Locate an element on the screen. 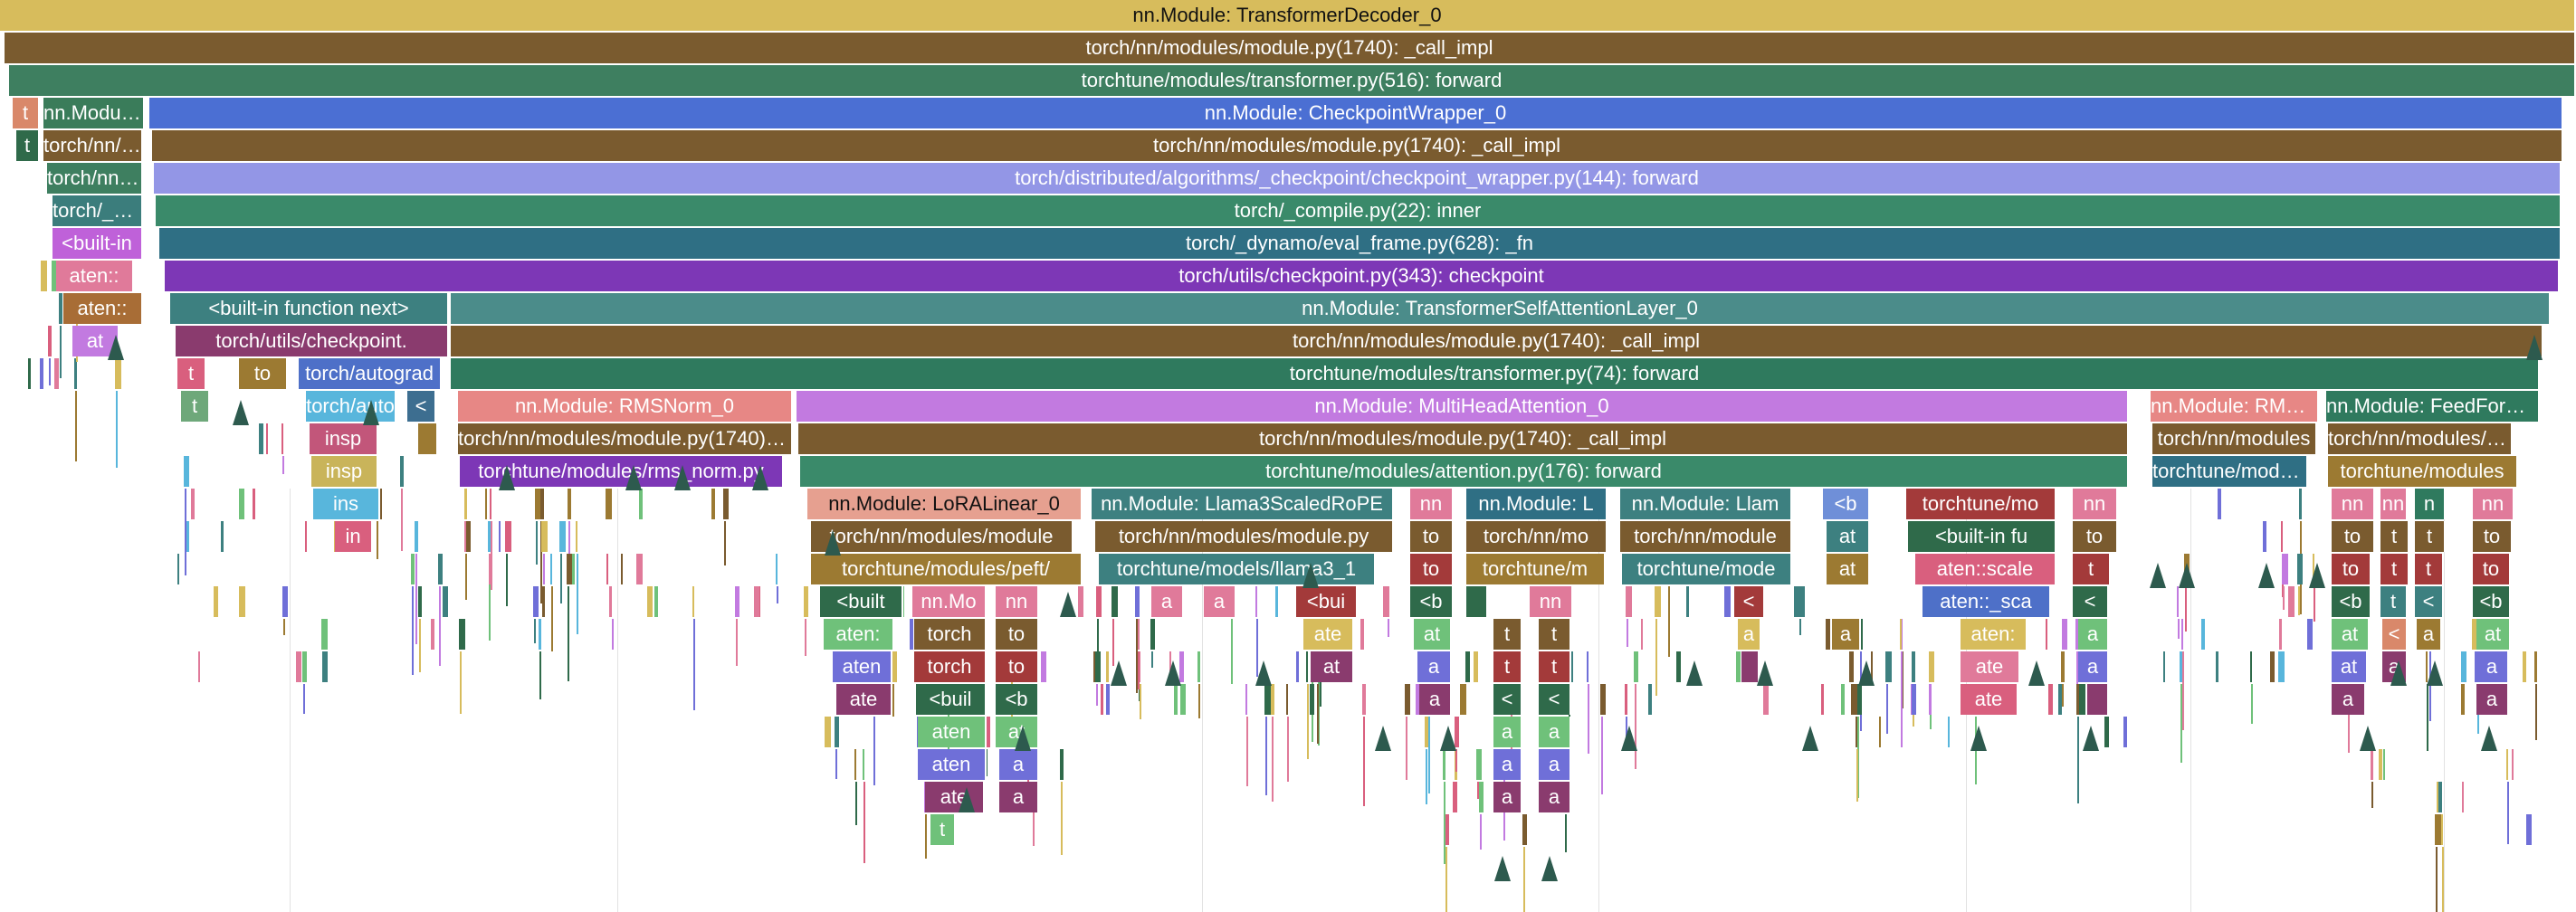 The width and height of the screenshot is (2576, 912). flame-frame: <built-in function next> is located at coordinates (309, 309).